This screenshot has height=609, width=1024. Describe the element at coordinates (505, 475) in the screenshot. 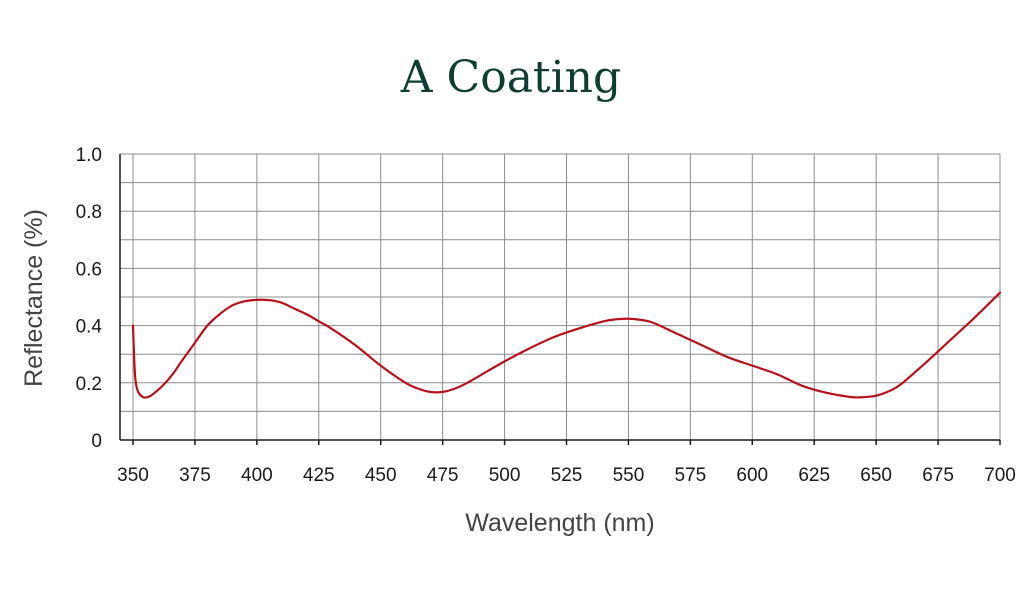

I see `x-tick-label: 500` at that location.